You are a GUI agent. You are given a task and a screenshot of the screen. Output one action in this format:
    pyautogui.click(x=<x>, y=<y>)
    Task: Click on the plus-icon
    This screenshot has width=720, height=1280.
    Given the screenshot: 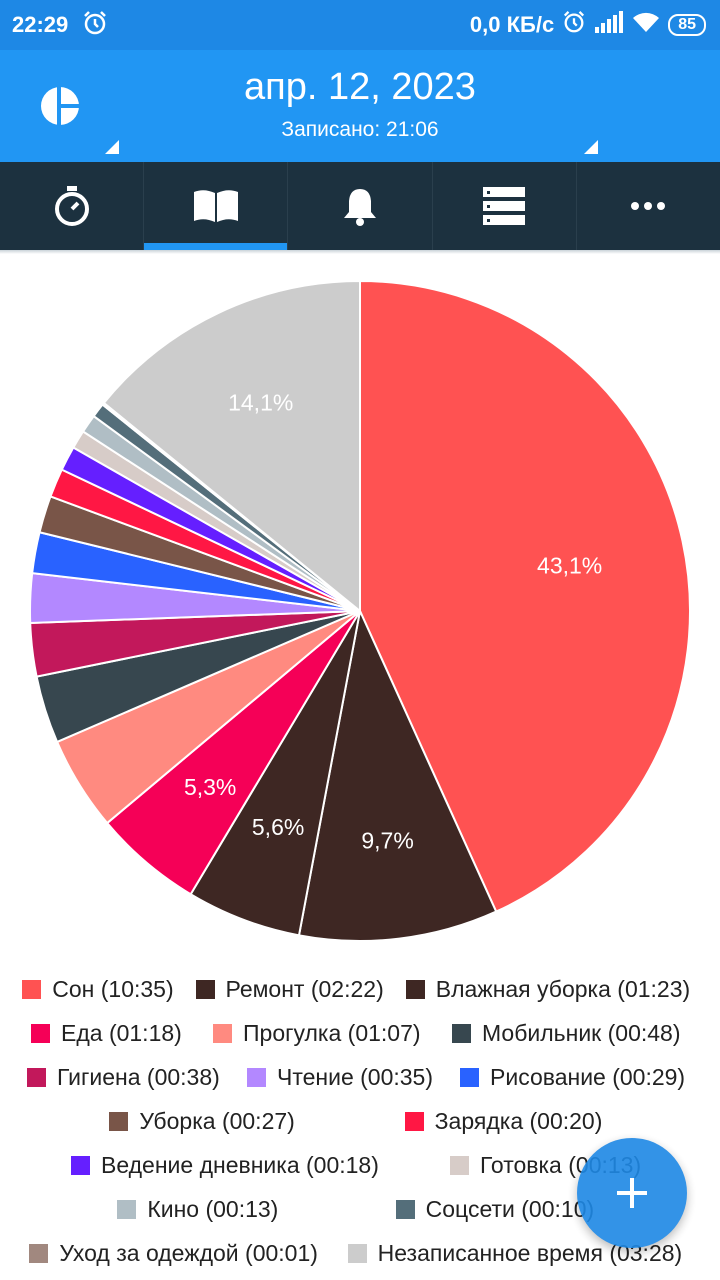 What is the action you would take?
    pyautogui.click(x=632, y=1193)
    